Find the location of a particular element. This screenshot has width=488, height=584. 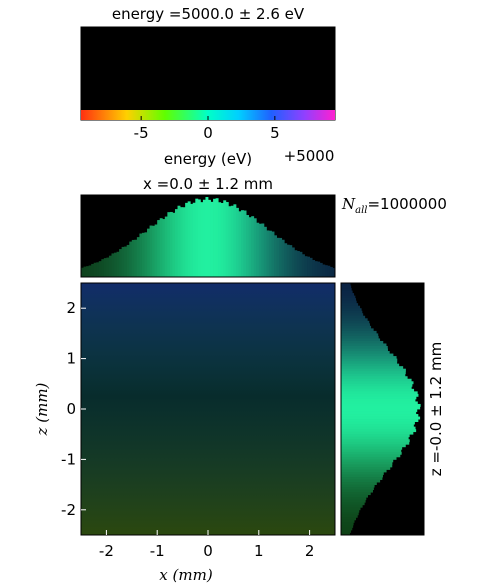

energy-colorbar is located at coordinates (208, 115).